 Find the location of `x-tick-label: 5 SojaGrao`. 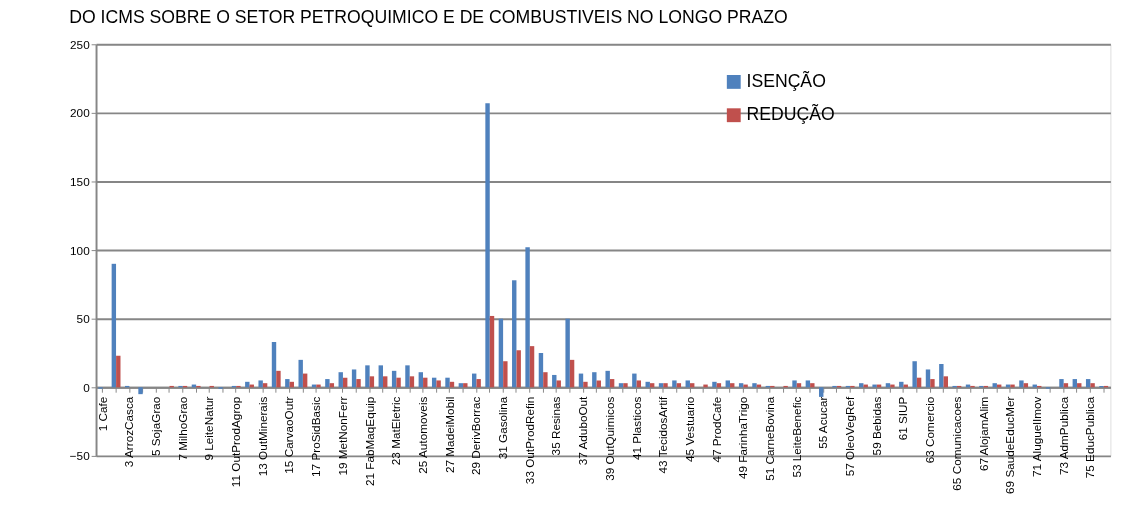

x-tick-label: 5 SojaGrao is located at coordinates (156, 426).